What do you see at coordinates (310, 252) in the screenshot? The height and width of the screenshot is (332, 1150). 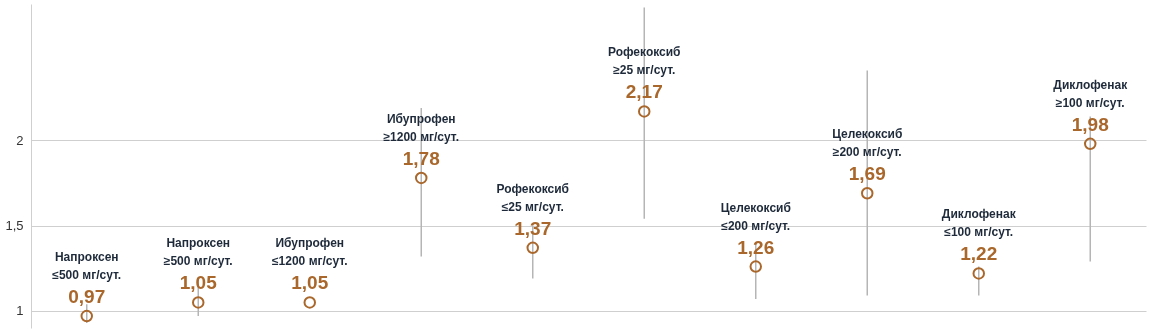 I see `x-tick-label: Ибупрофен ≤1200 мг/сут.` at bounding box center [310, 252].